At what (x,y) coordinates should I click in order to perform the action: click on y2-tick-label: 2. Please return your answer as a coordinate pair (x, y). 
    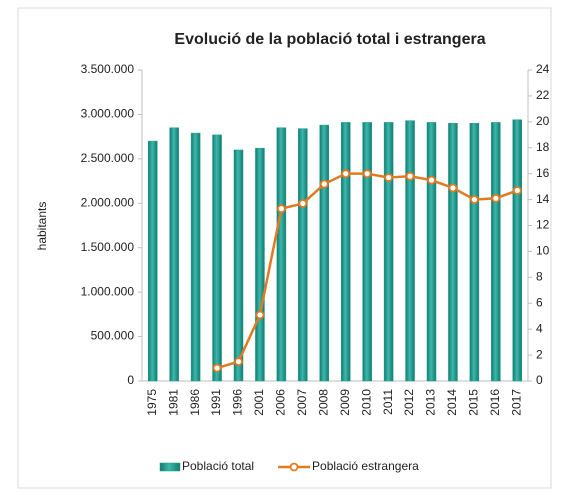
    Looking at the image, I should click on (539, 354).